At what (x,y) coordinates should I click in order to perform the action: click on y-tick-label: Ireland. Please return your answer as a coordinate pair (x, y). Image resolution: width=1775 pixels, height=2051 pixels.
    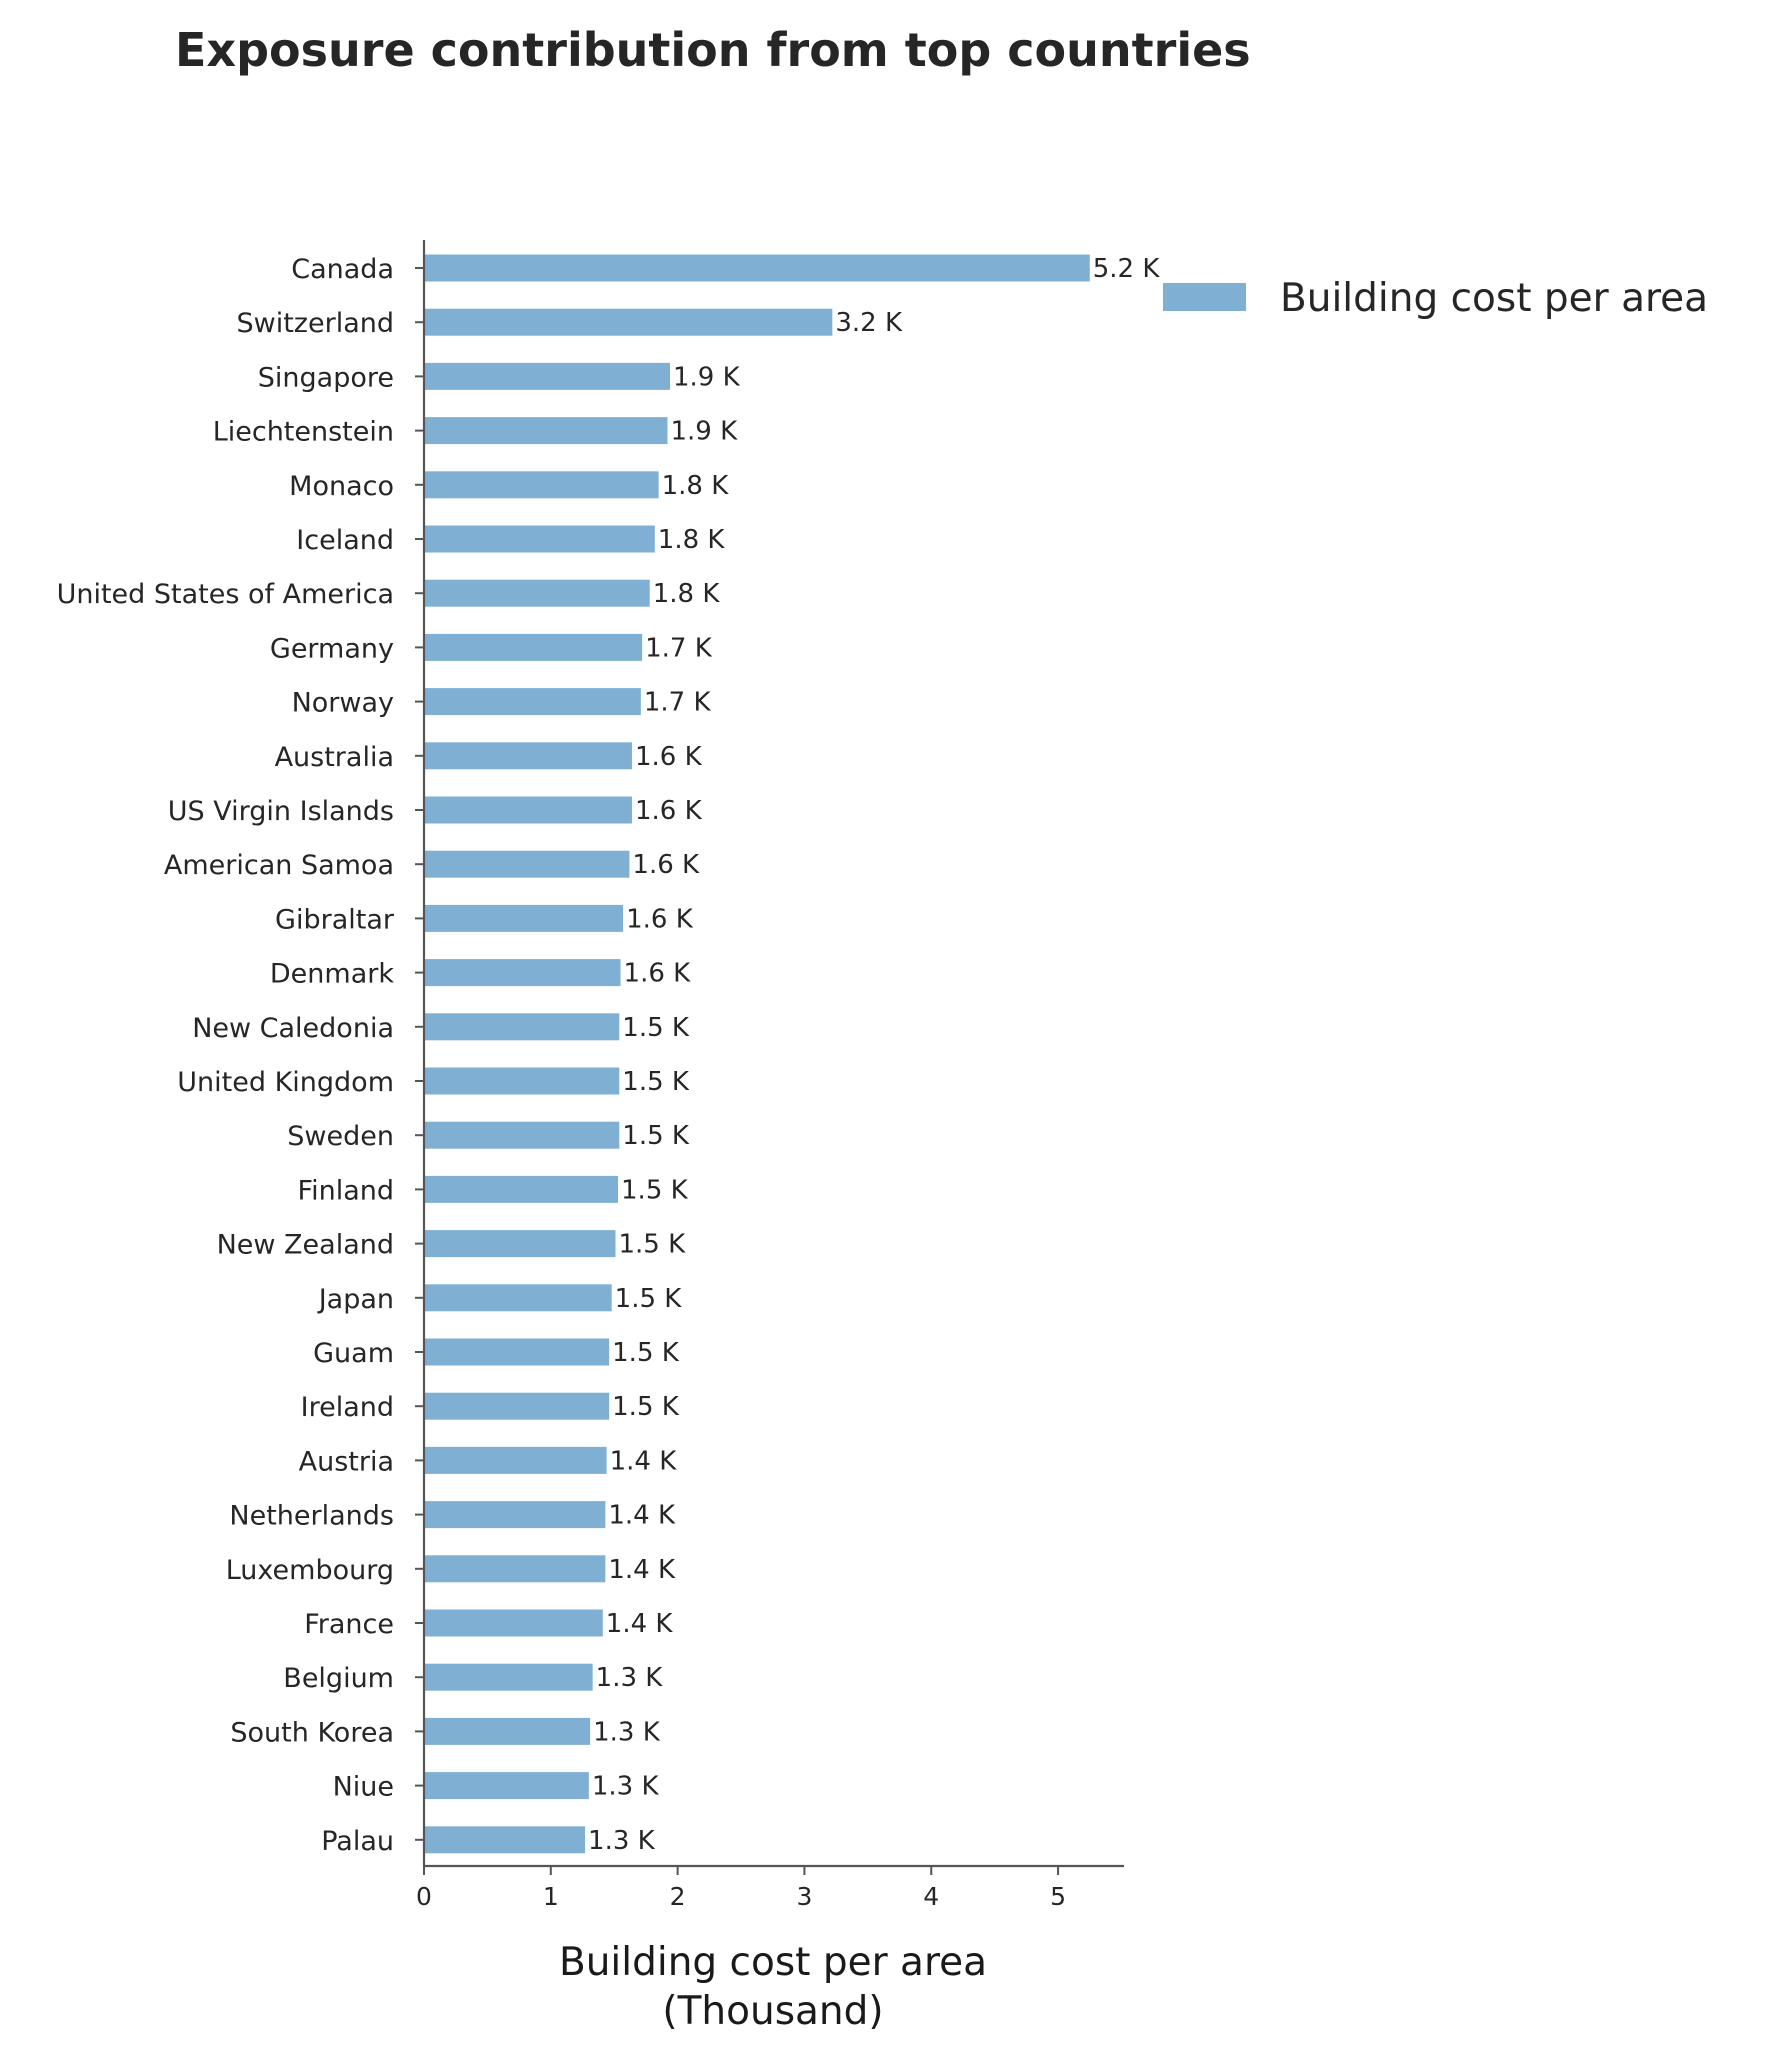
    Looking at the image, I should click on (347, 1407).